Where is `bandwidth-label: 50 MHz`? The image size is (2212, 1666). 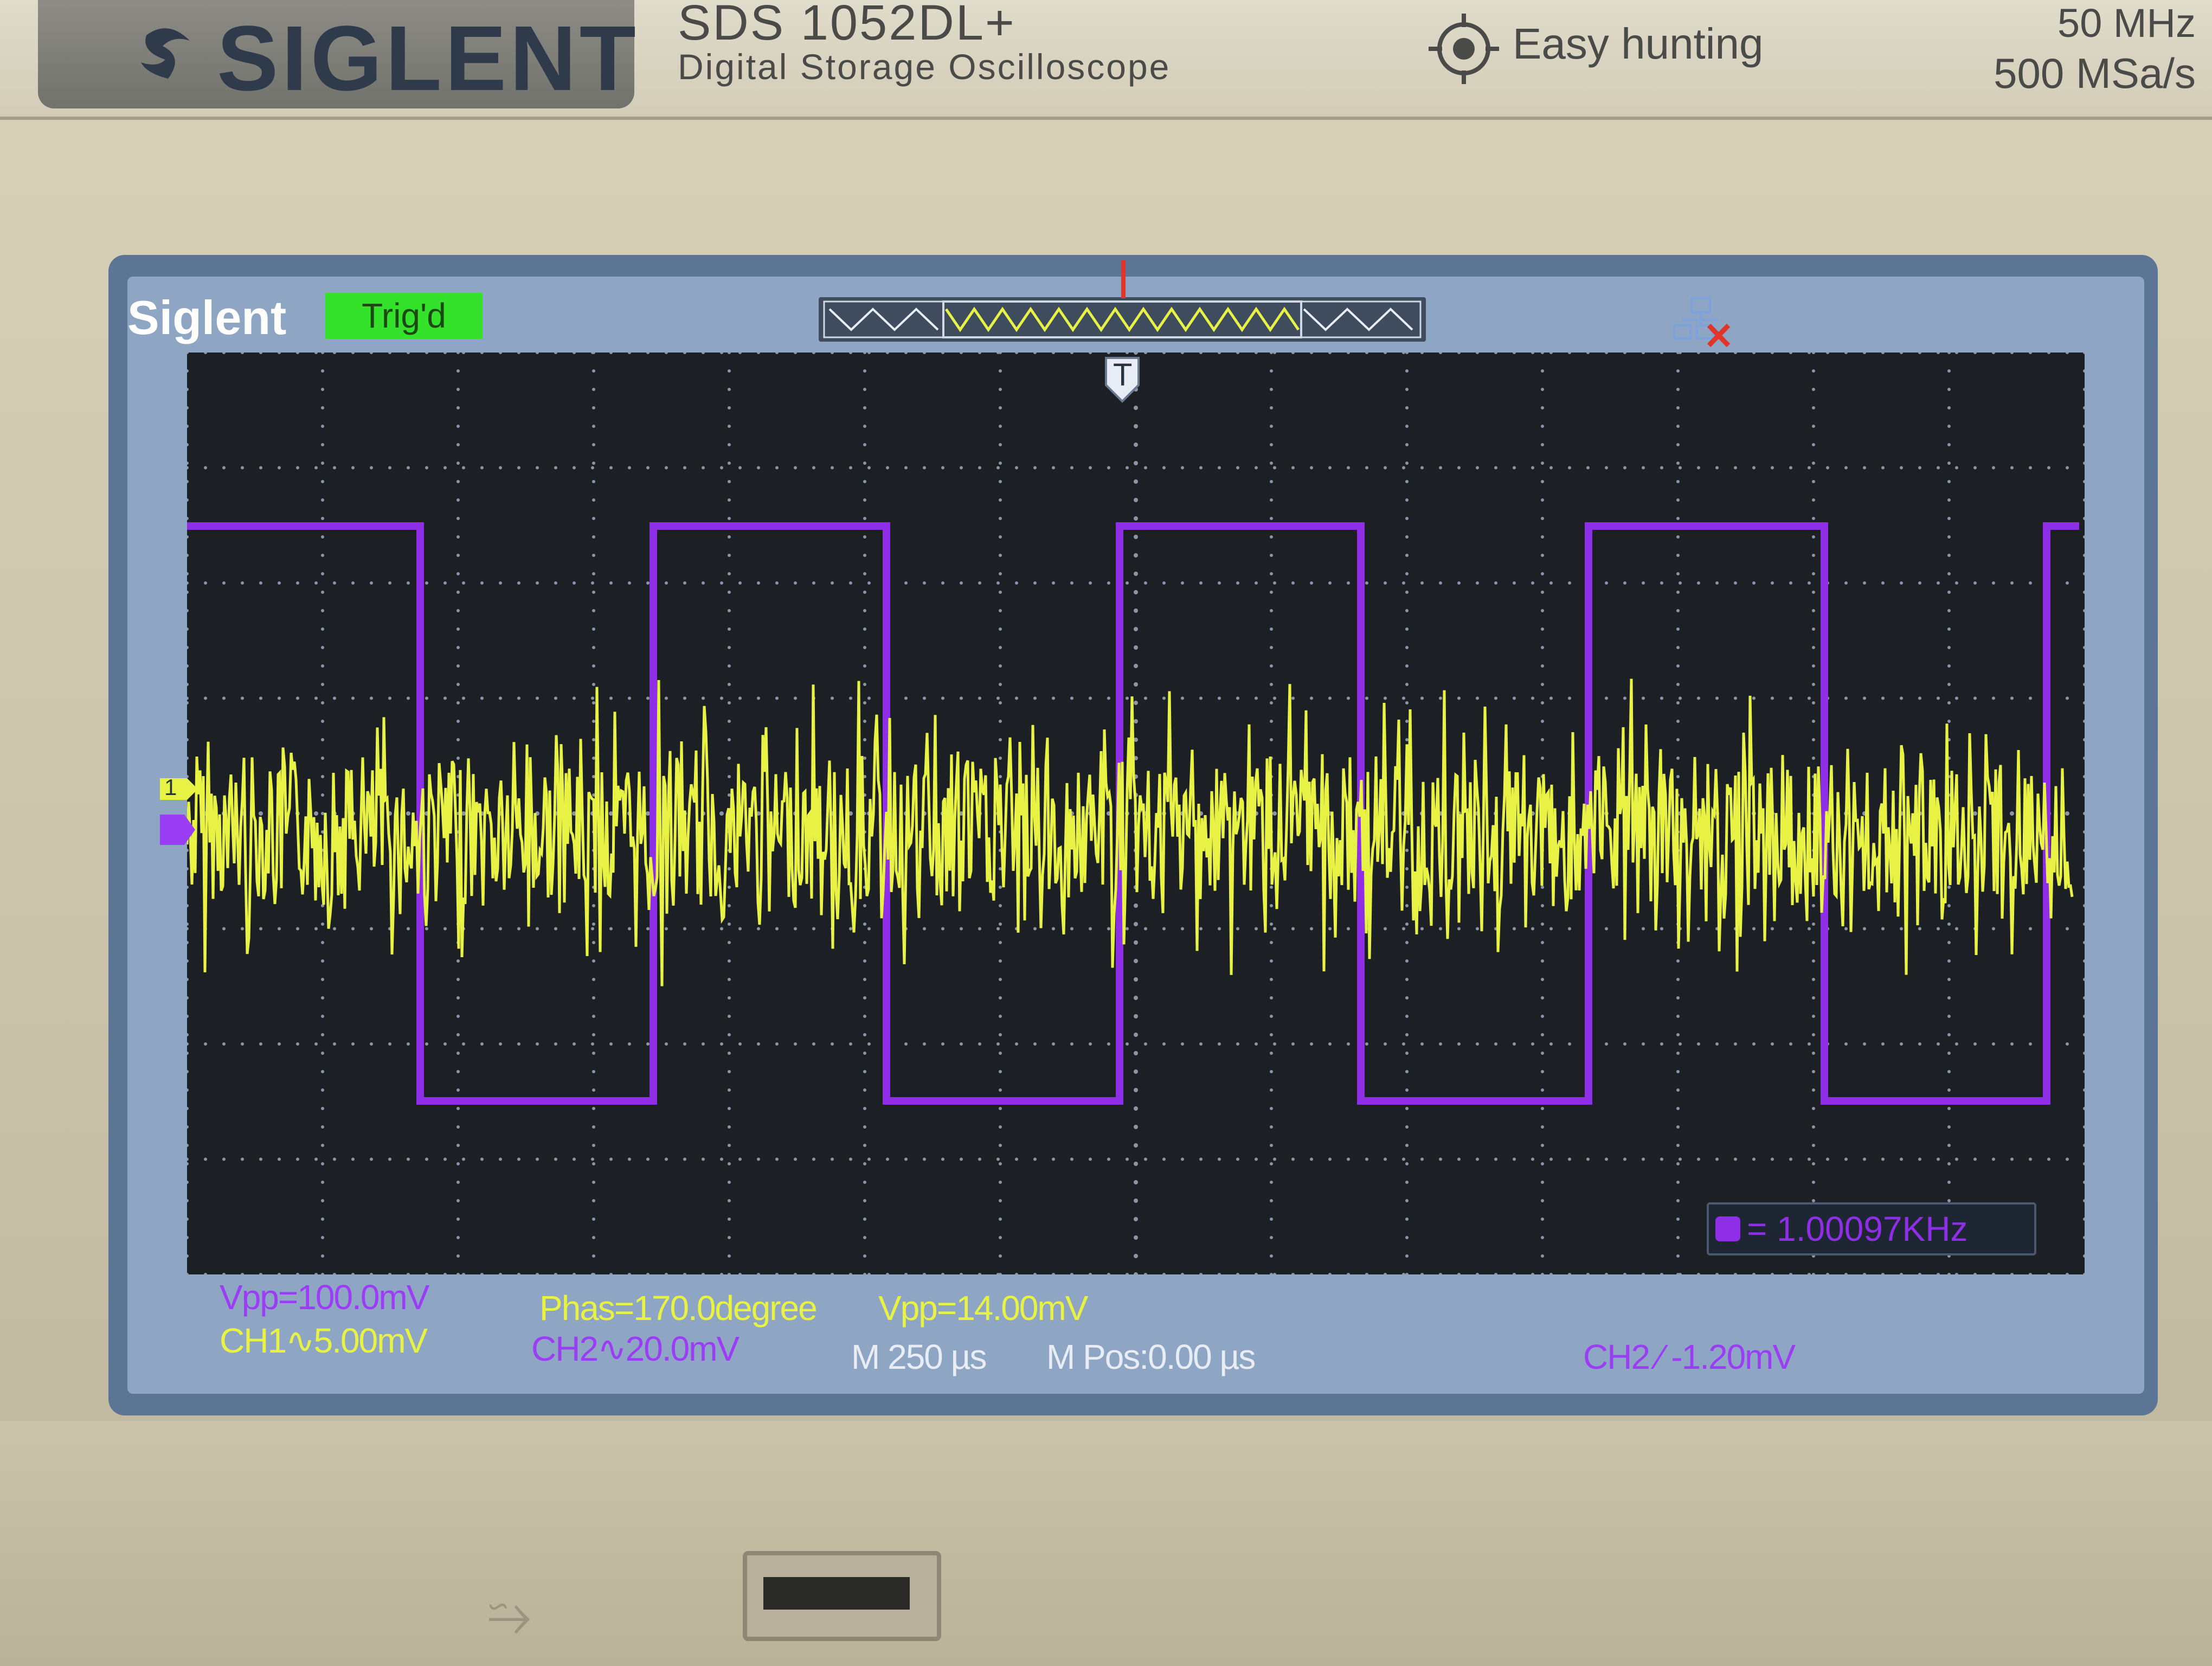 bandwidth-label: 50 MHz is located at coordinates (2126, 23).